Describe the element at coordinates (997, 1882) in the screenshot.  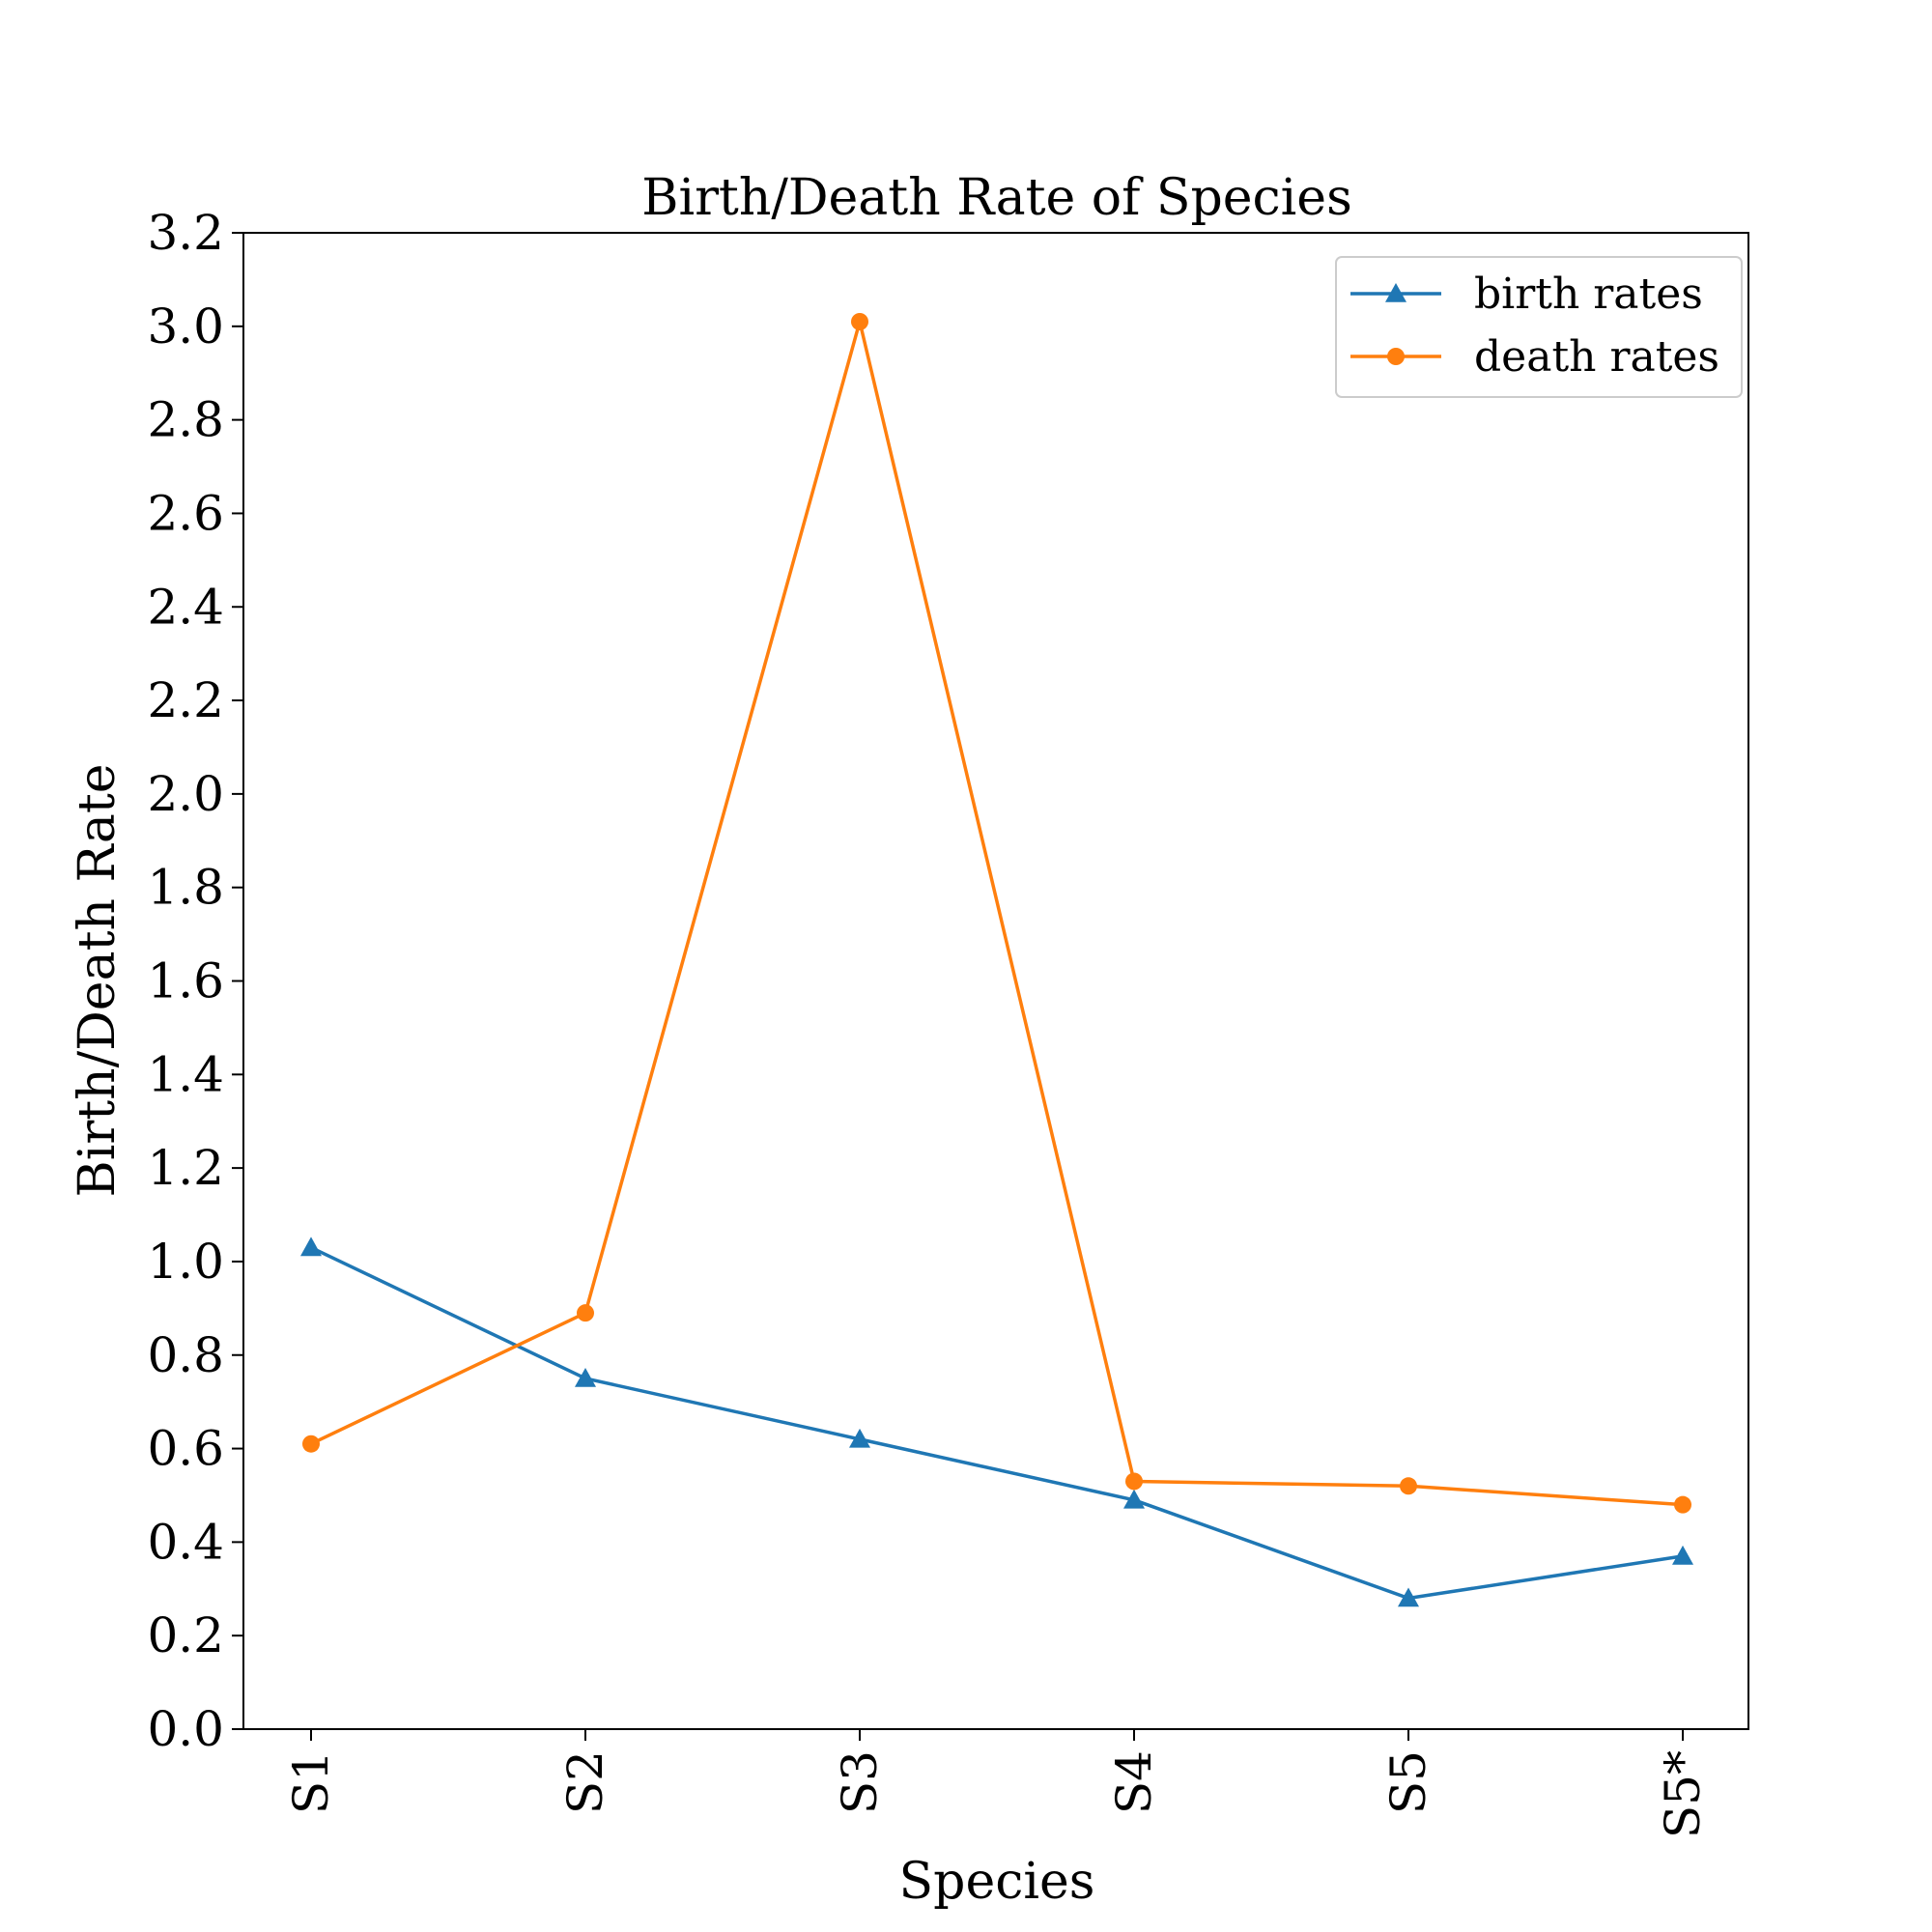
I see `x-axis-title: Species` at that location.